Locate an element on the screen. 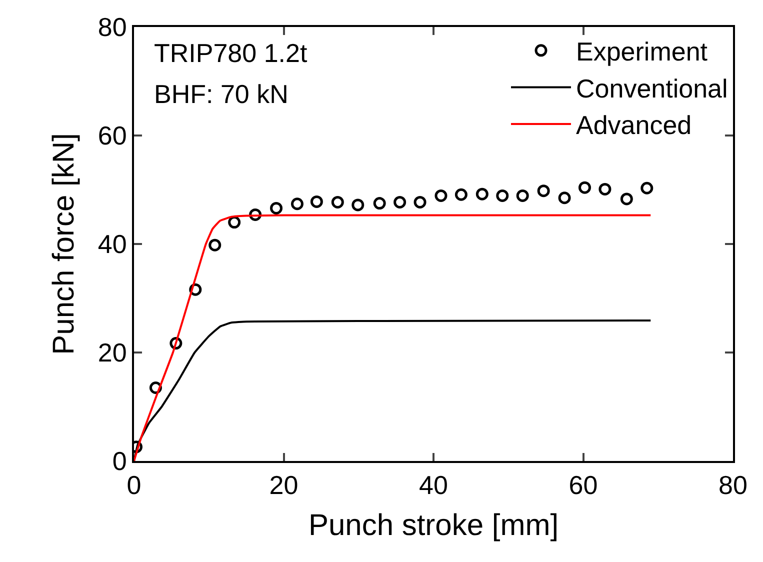  x-tick-label: 40 is located at coordinates (433, 485).